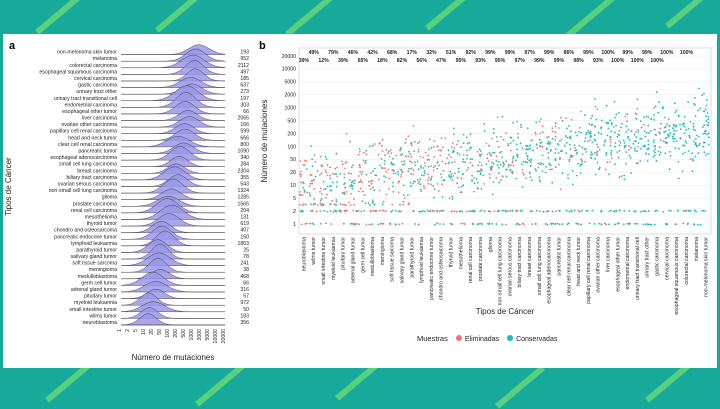  I want to click on a-category-label: chondro and osteosarcoma, so click(85, 231).